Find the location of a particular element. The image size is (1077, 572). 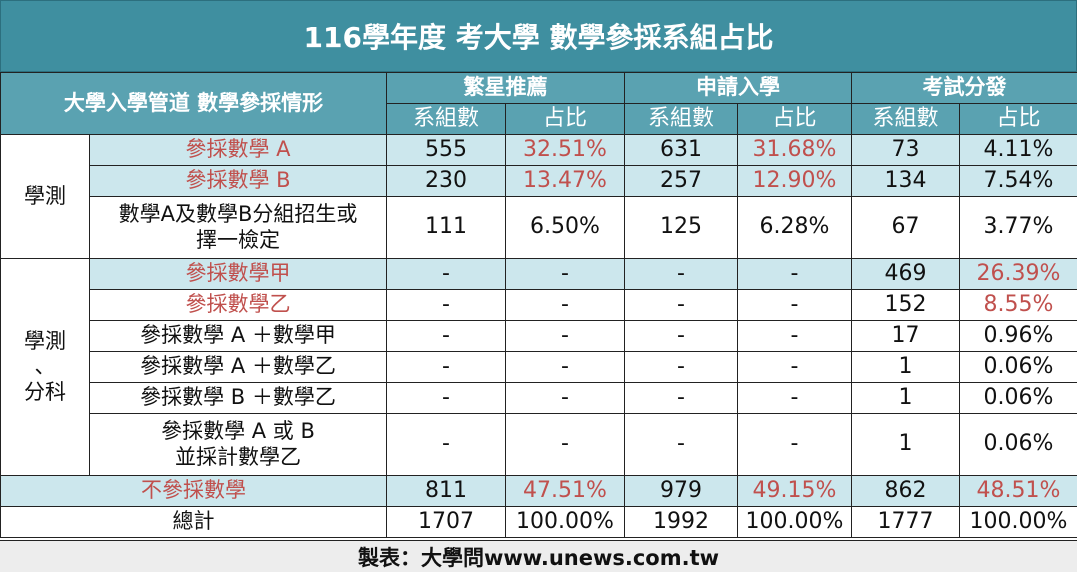

table-row: 參採數學 B ＋數學乙 - - - - 1 0.06% is located at coordinates (539, 398).